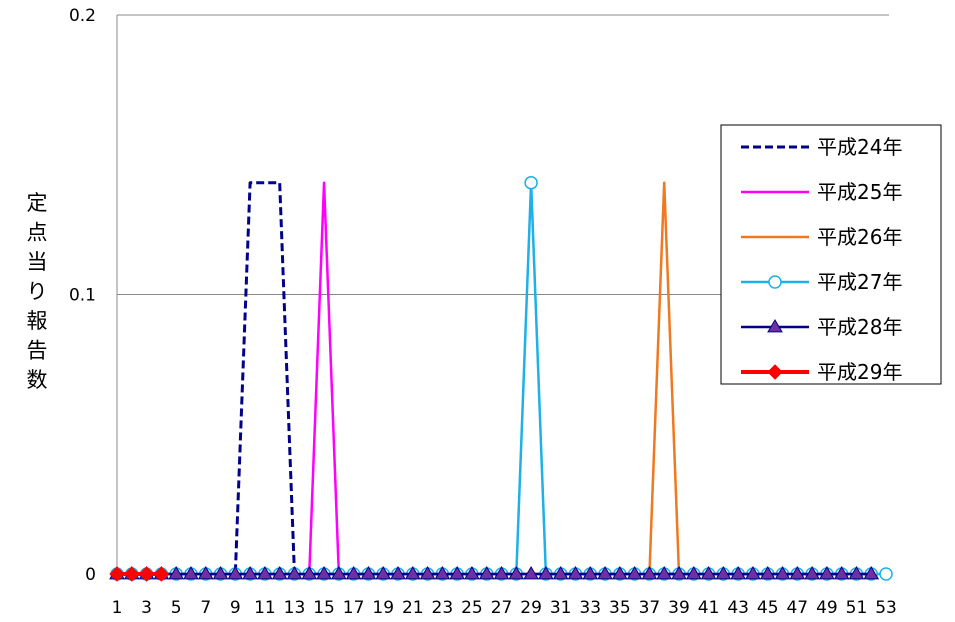  What do you see at coordinates (590, 608) in the screenshot?
I see `x-tick-label: 33` at bounding box center [590, 608].